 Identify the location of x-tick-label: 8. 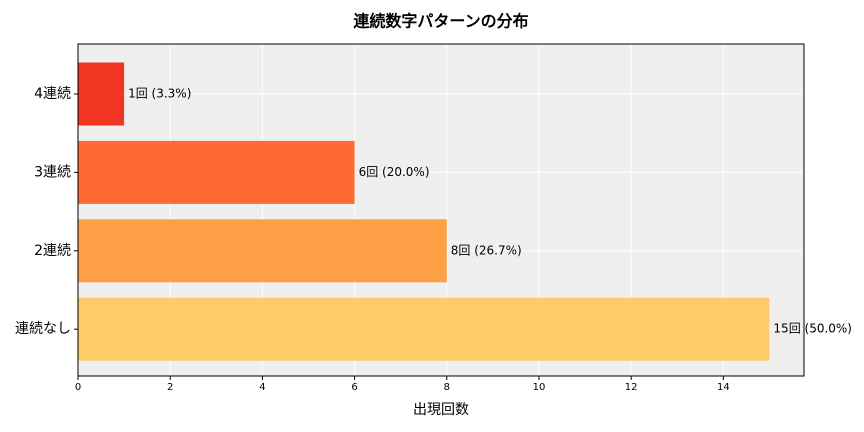
(447, 387).